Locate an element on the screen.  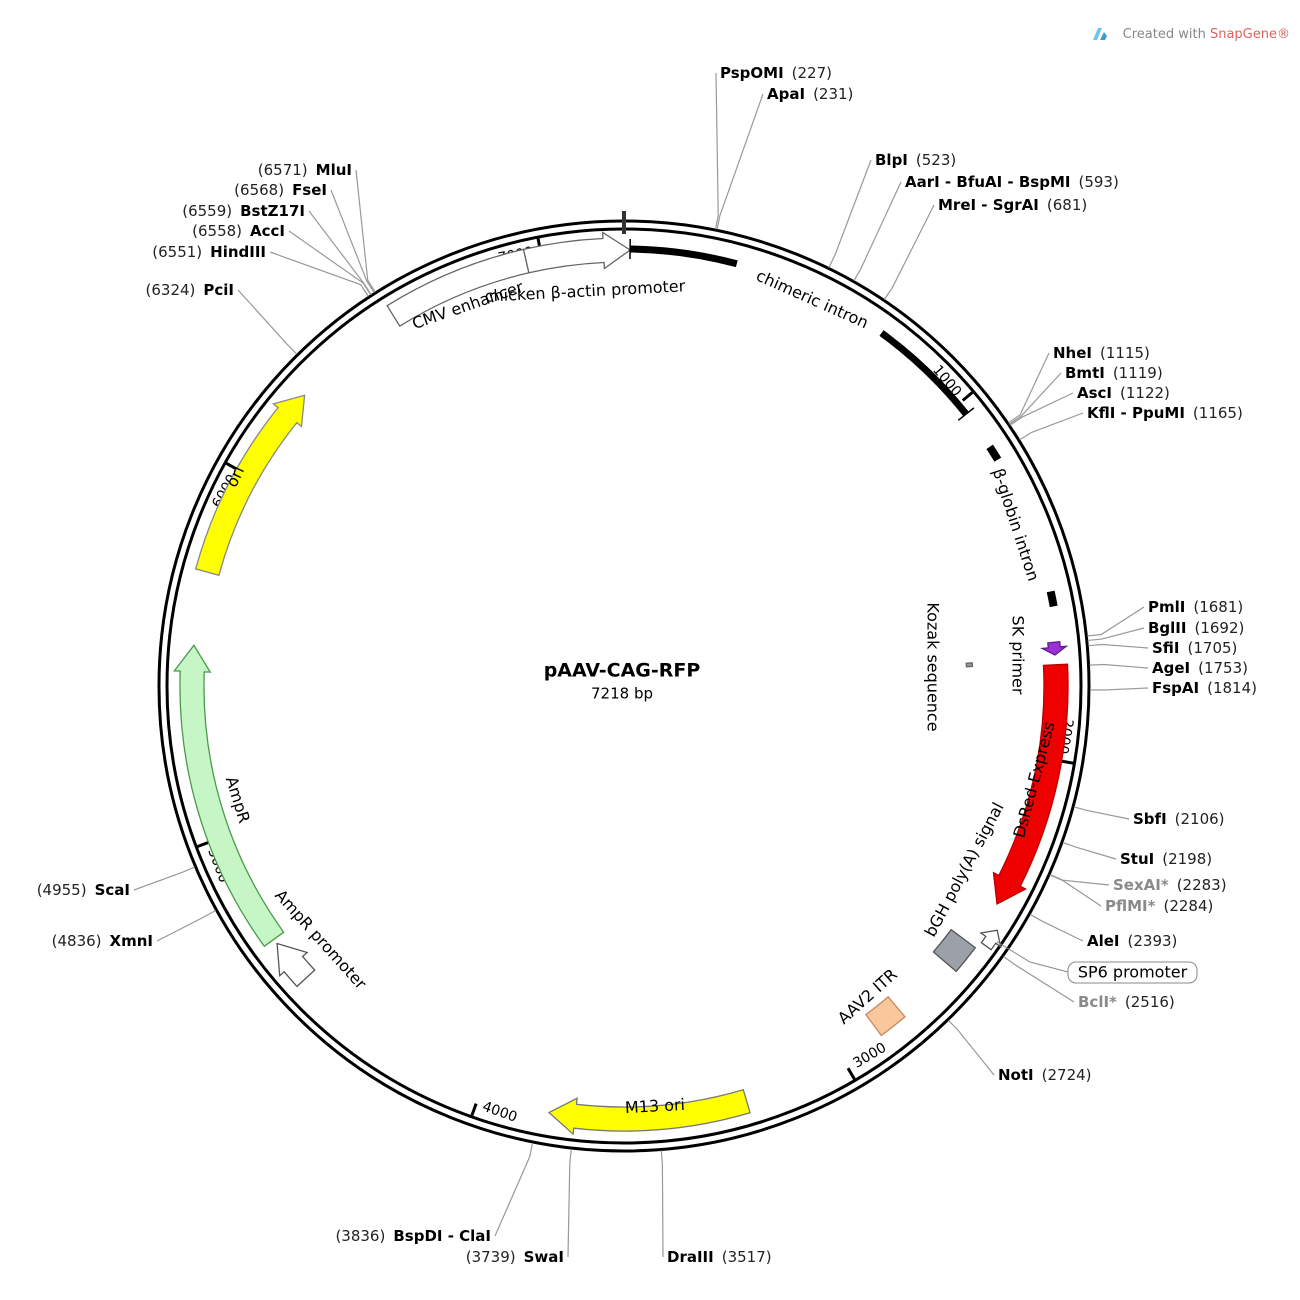
enzyme-position: (3739) is located at coordinates (491, 1257).